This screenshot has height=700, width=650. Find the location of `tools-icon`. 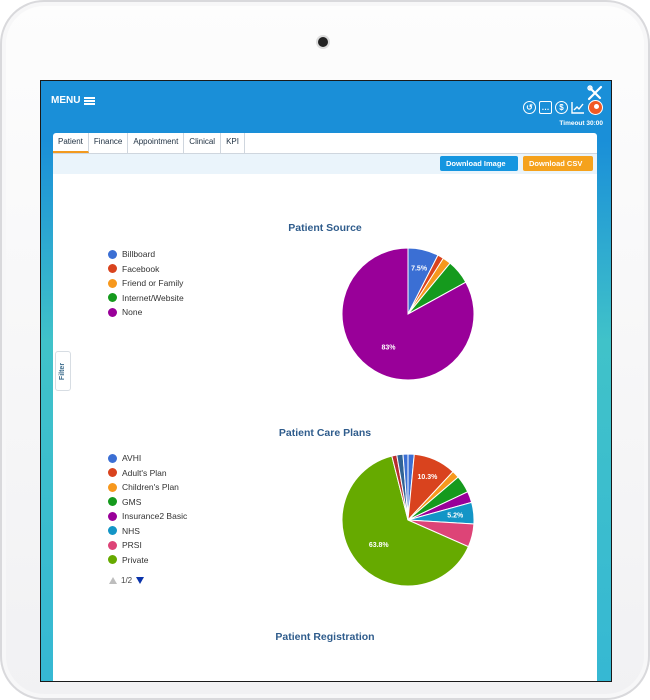

tools-icon is located at coordinates (595, 93).